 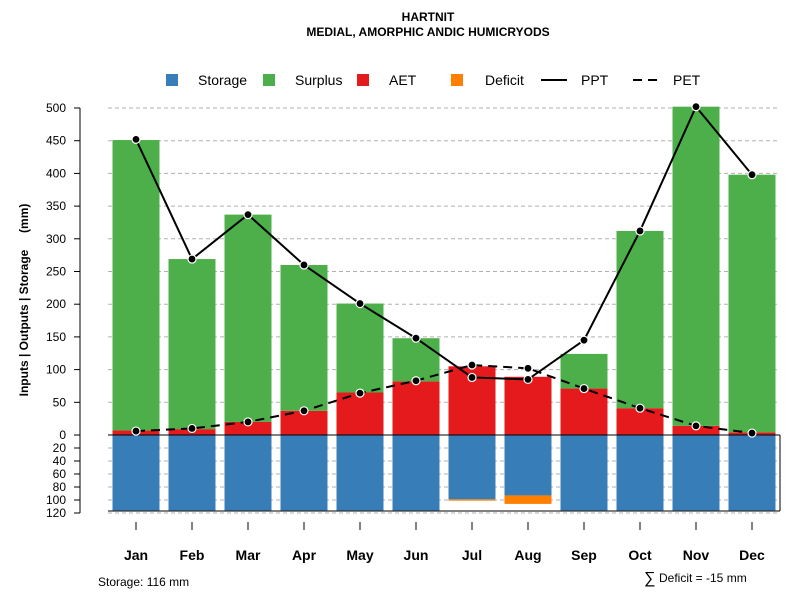 What do you see at coordinates (472, 555) in the screenshot?
I see `x-tick-label: Jul` at bounding box center [472, 555].